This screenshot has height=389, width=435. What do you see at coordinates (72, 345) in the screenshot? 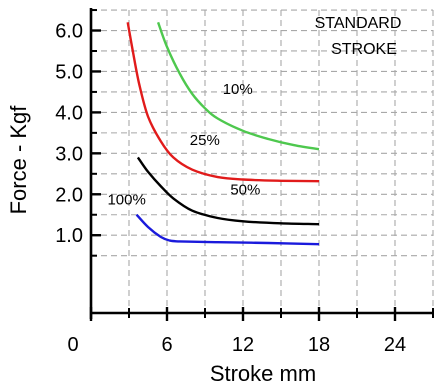
I see `x-tick-label: 0` at bounding box center [72, 345].